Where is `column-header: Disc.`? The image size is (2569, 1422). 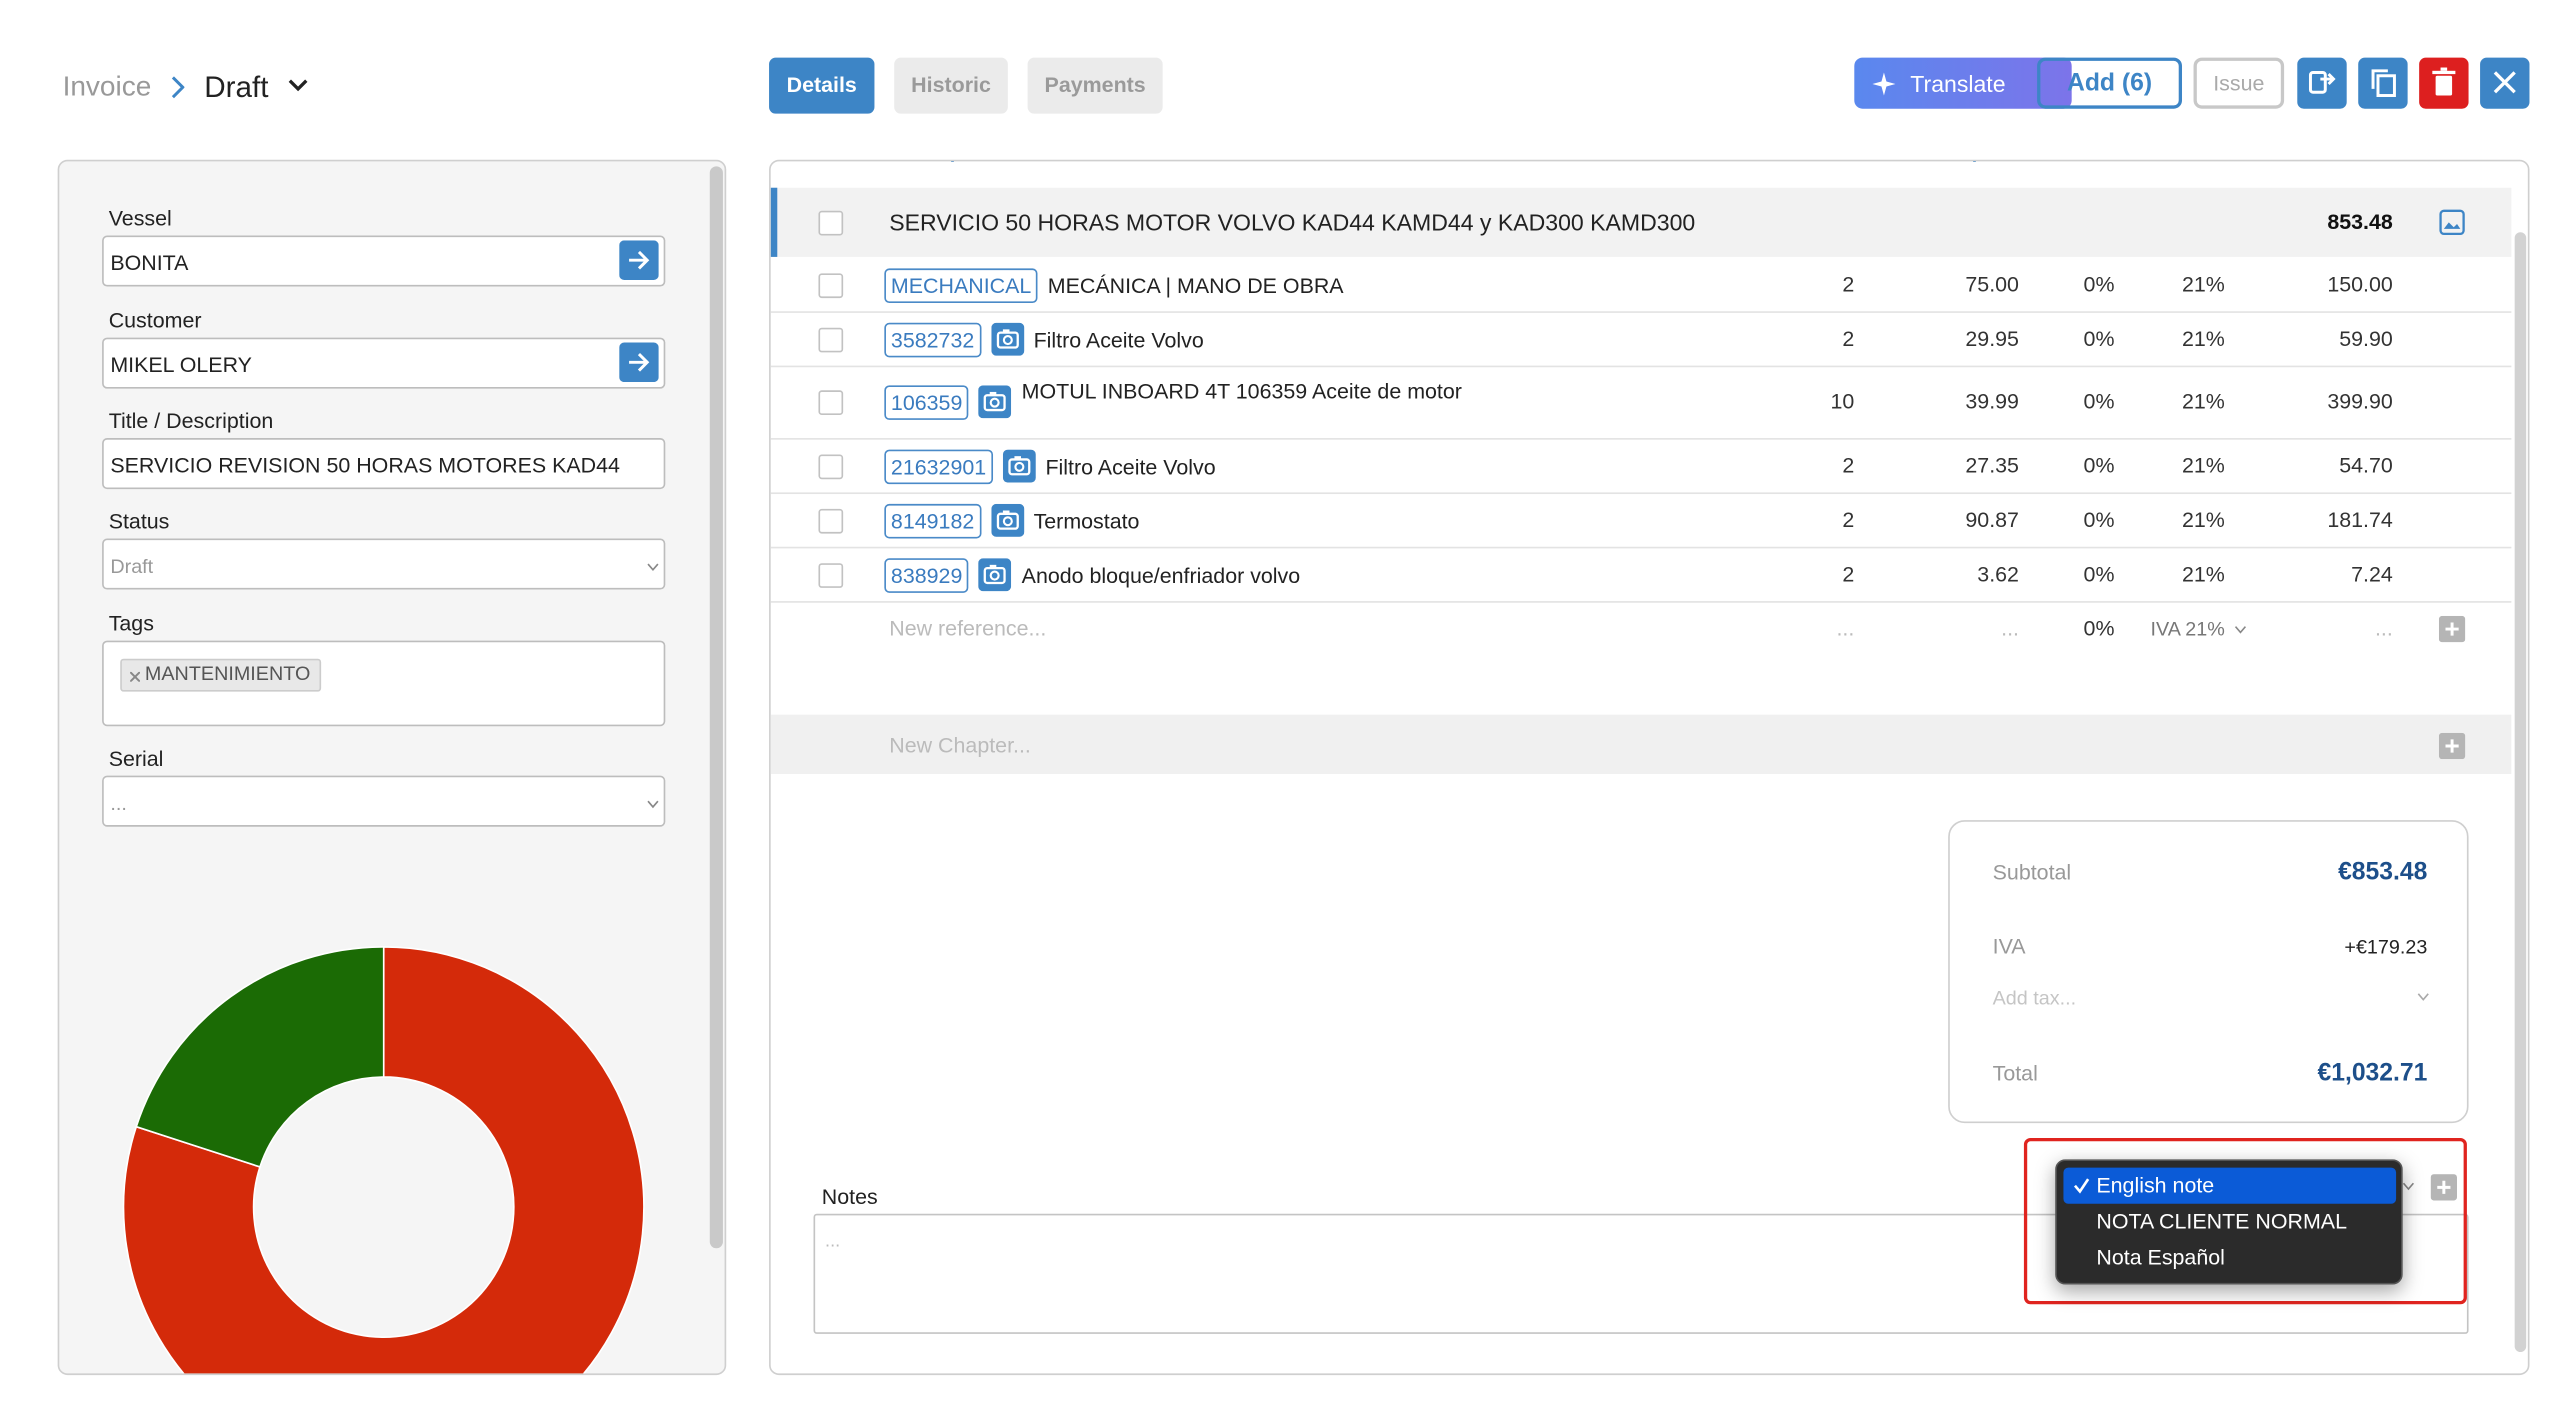 column-header: Disc. is located at coordinates (1867, 164).